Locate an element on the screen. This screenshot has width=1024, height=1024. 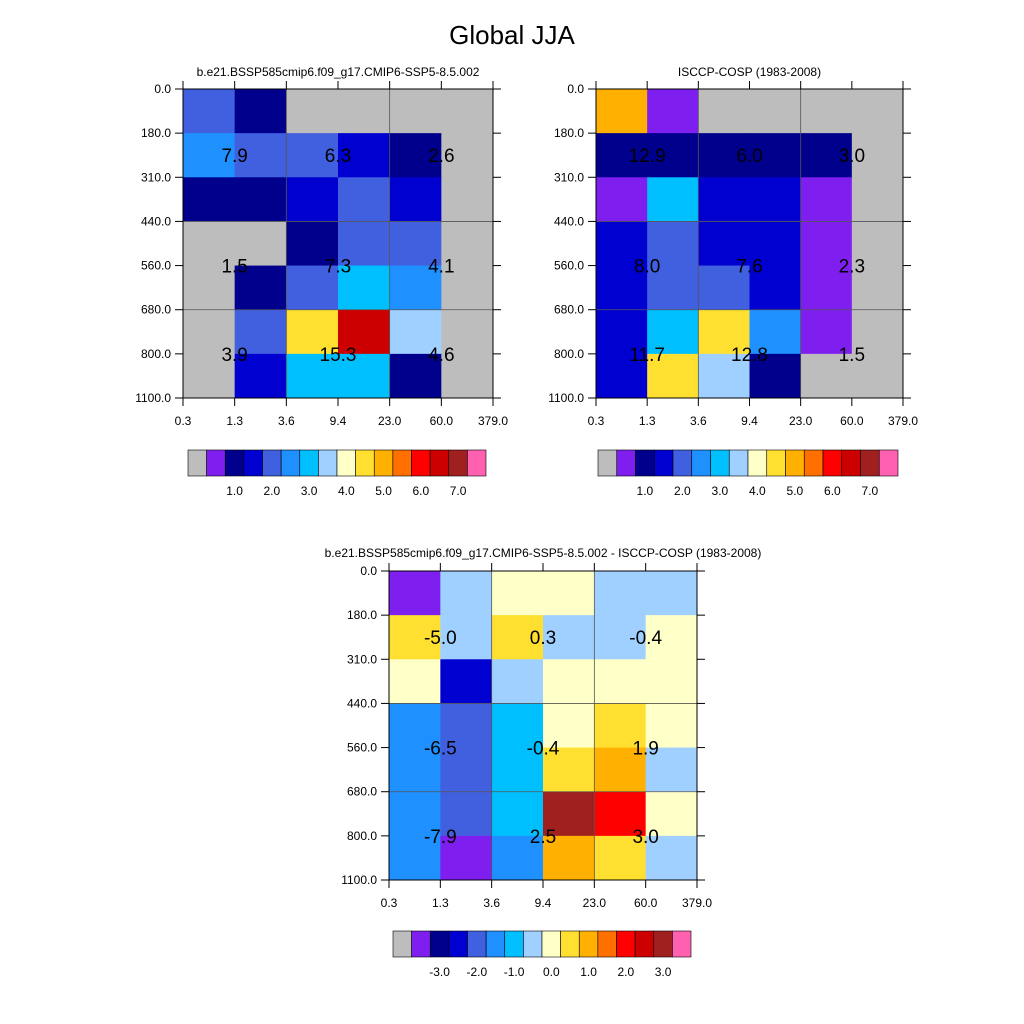
value-label: 2.5 is located at coordinates (543, 837).